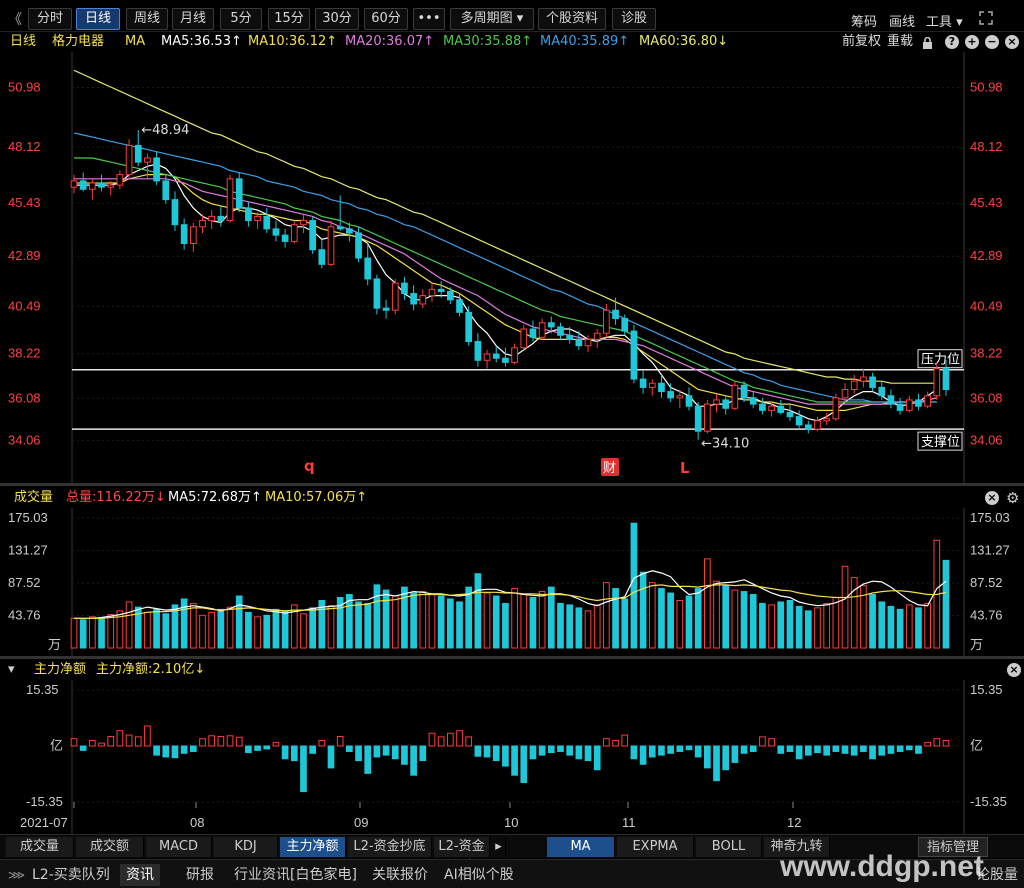  I want to click on x-tick-label: 2021-07, so click(44, 822).